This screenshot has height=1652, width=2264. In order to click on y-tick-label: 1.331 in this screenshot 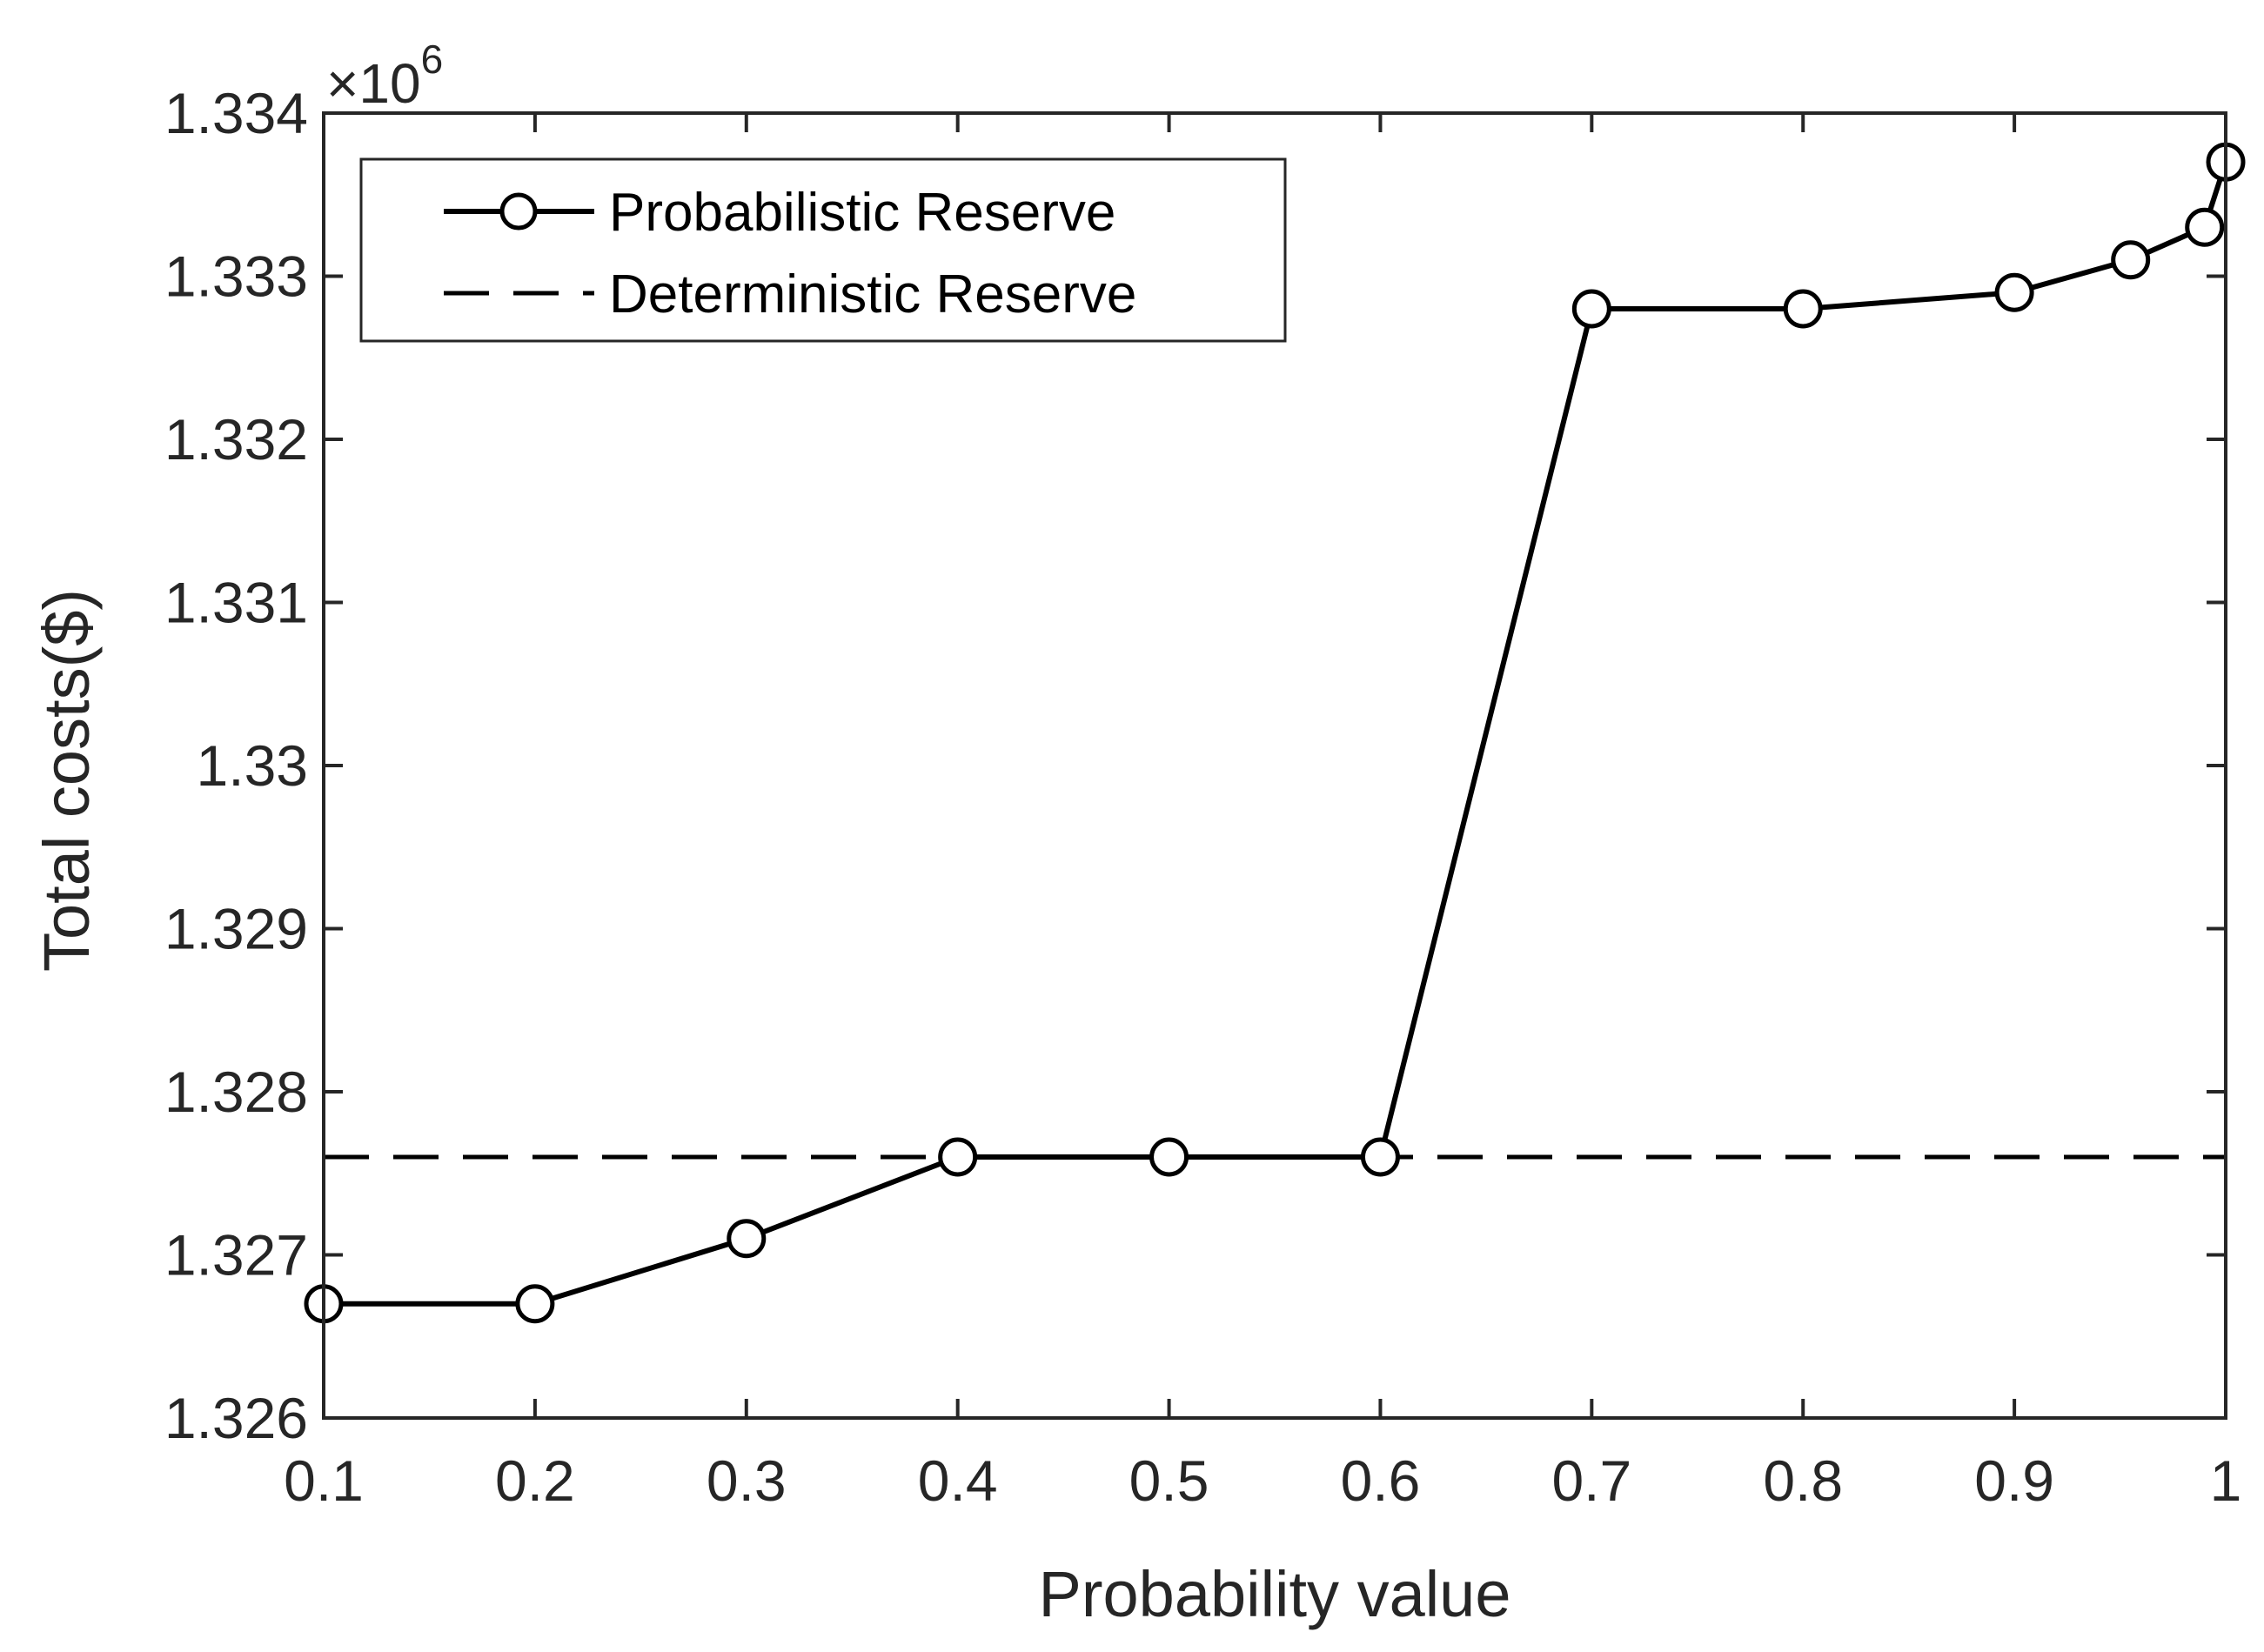, I will do `click(236, 603)`.